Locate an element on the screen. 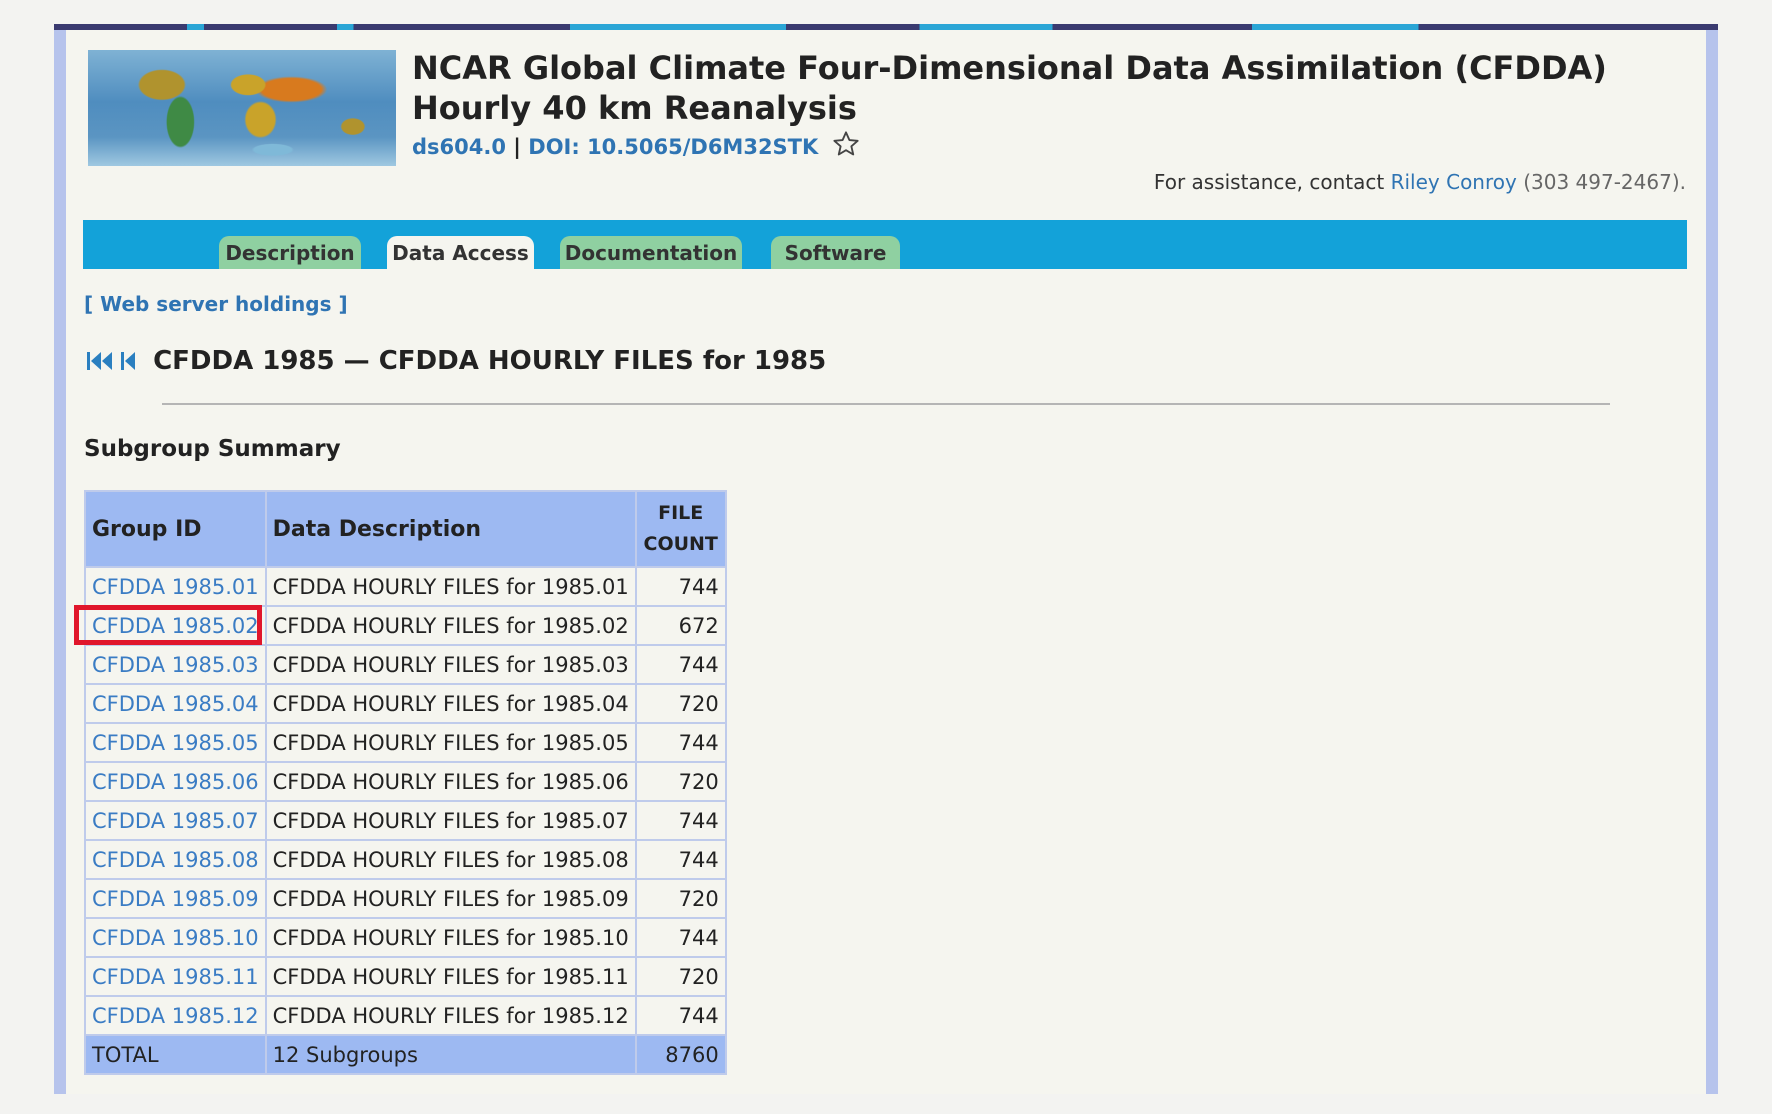  description-cell: CFDDA HOURLY FILES for 1985.10 is located at coordinates (450, 937).